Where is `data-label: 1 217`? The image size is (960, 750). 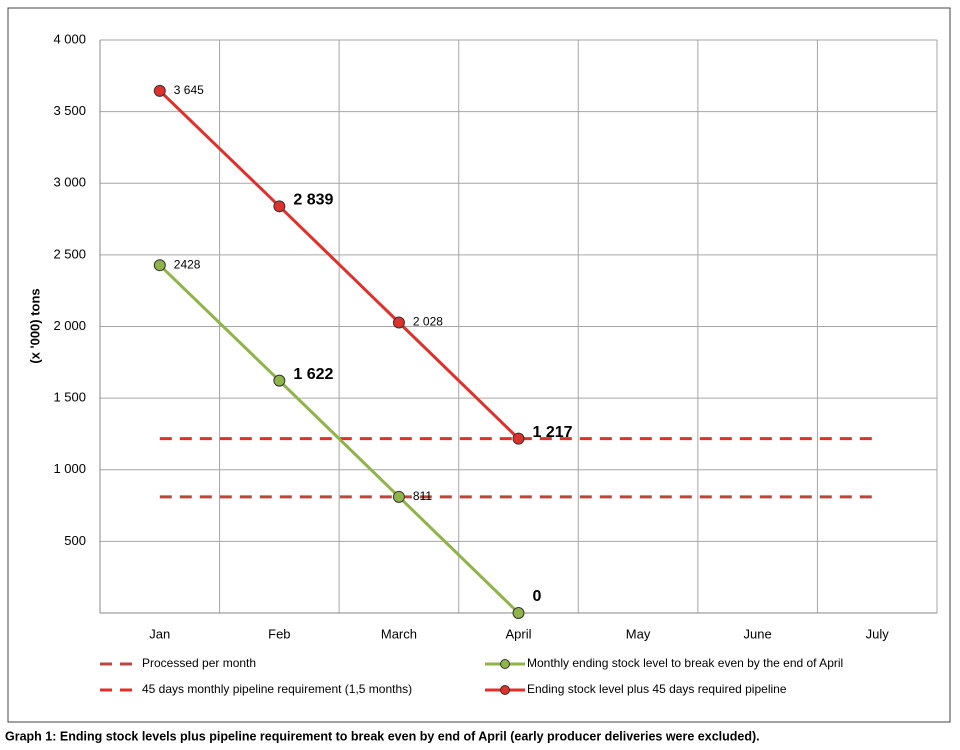 data-label: 1 217 is located at coordinates (553, 432).